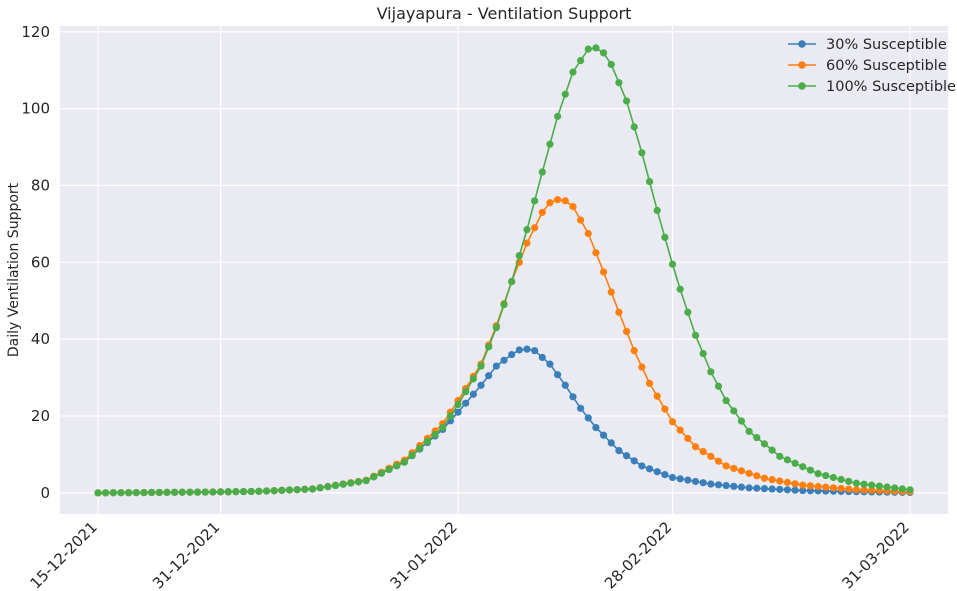 Image resolution: width=957 pixels, height=591 pixels. What do you see at coordinates (802, 86) in the screenshot?
I see `legend-marker` at bounding box center [802, 86].